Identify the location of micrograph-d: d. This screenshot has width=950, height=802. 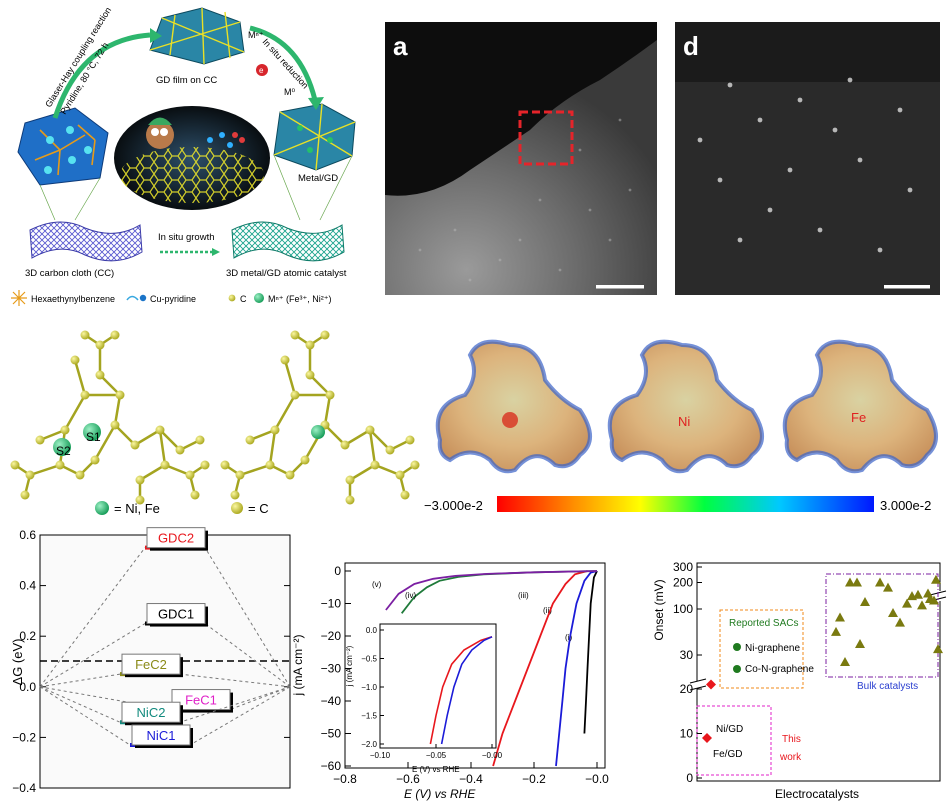
(807, 158).